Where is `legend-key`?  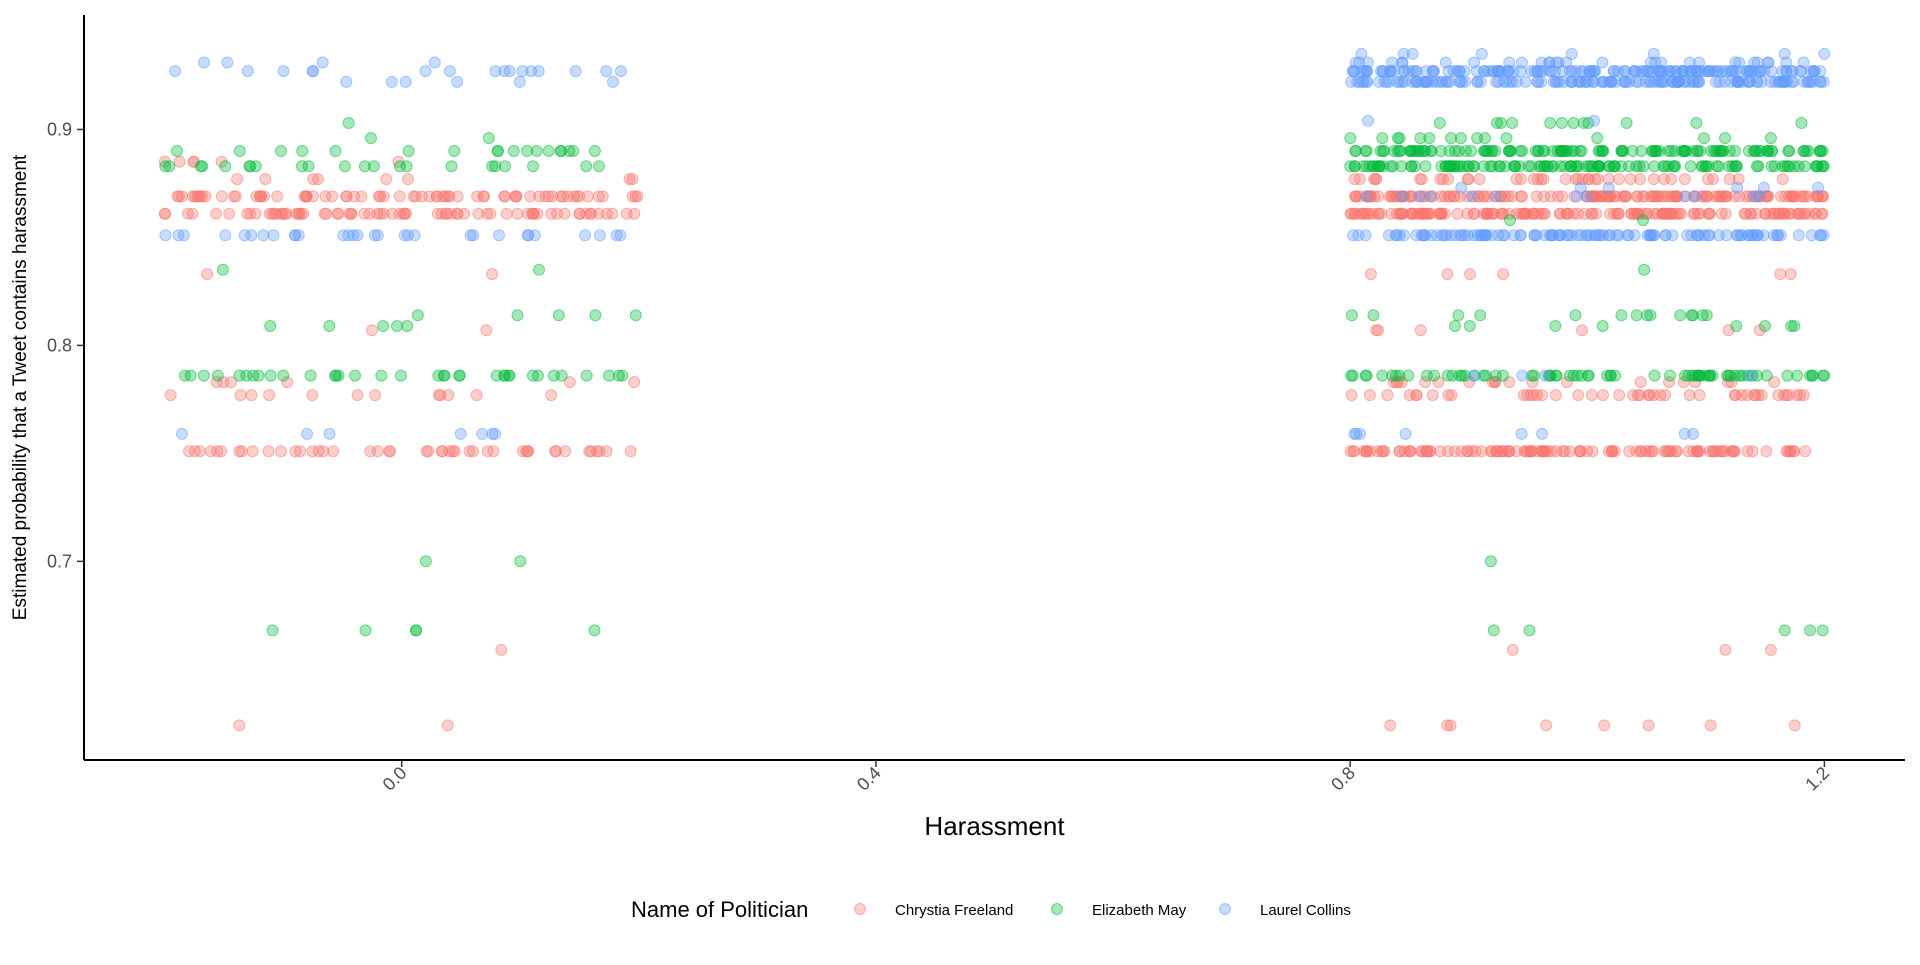
legend-key is located at coordinates (860, 909).